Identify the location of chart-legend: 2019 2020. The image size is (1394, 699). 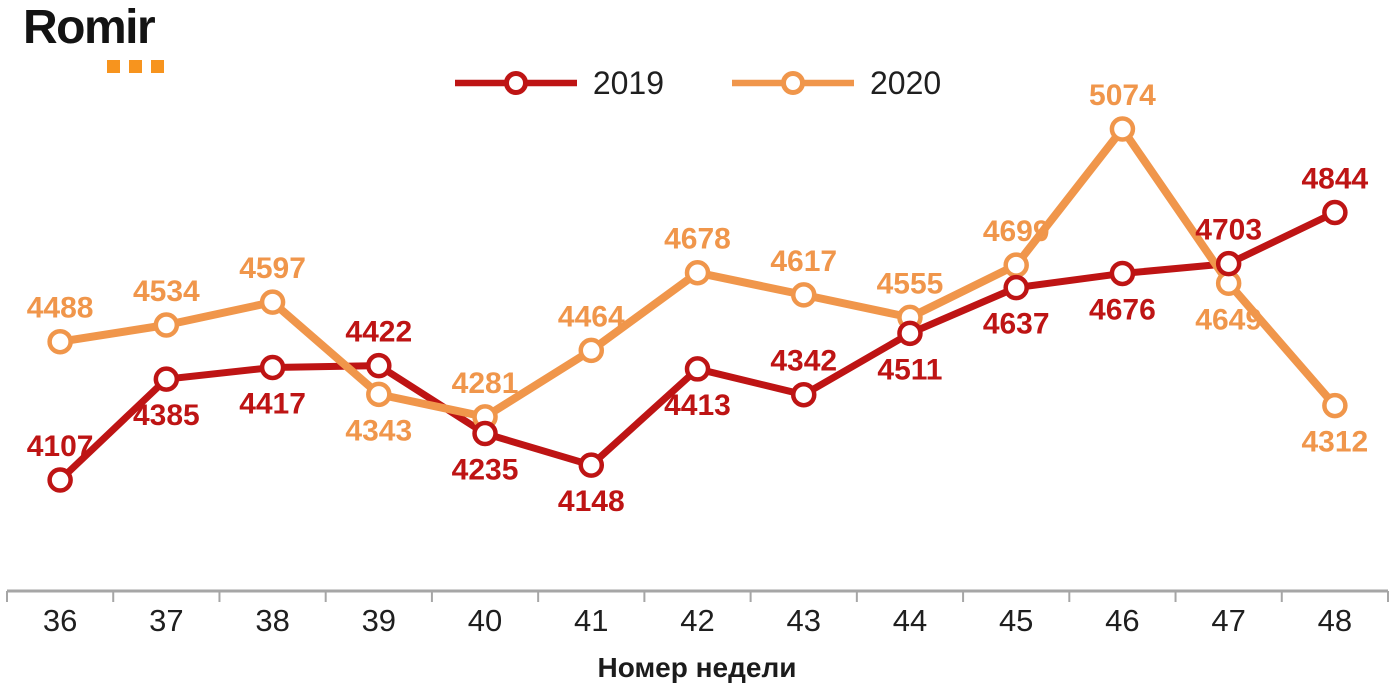
(697, 83).